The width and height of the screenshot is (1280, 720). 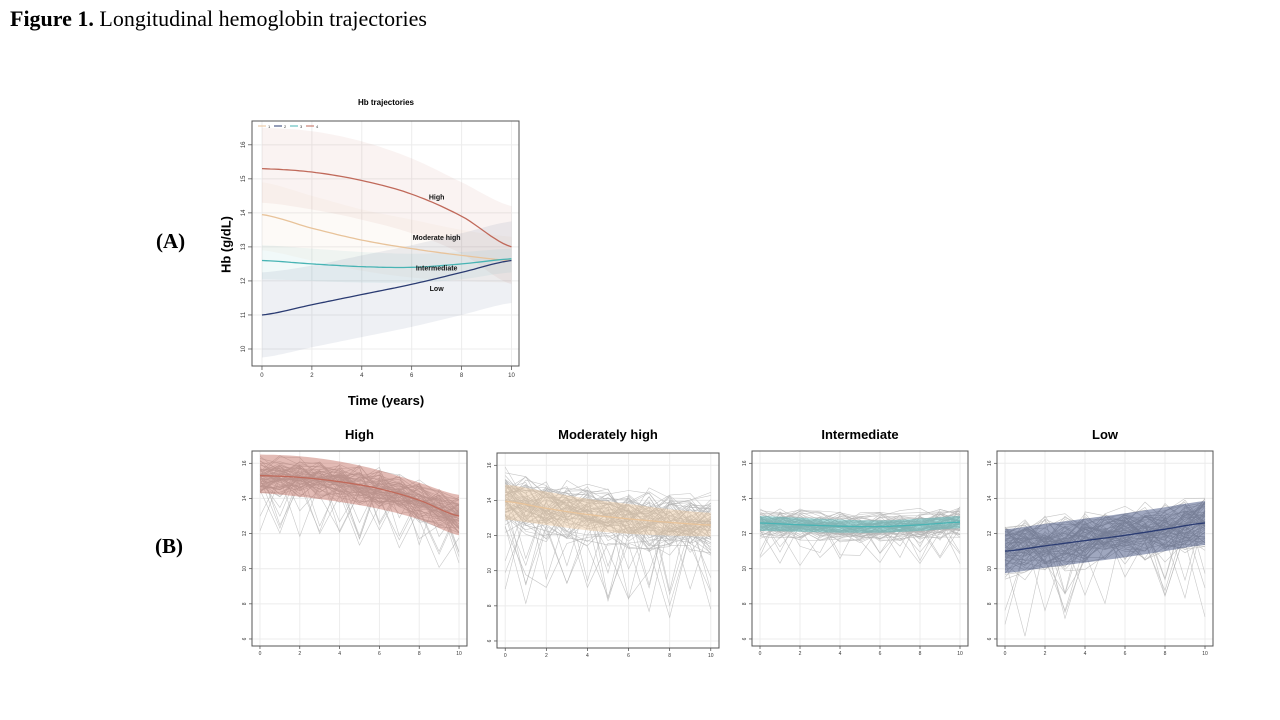 I want to click on low-x-tick-label: 4, so click(x=1085, y=654).